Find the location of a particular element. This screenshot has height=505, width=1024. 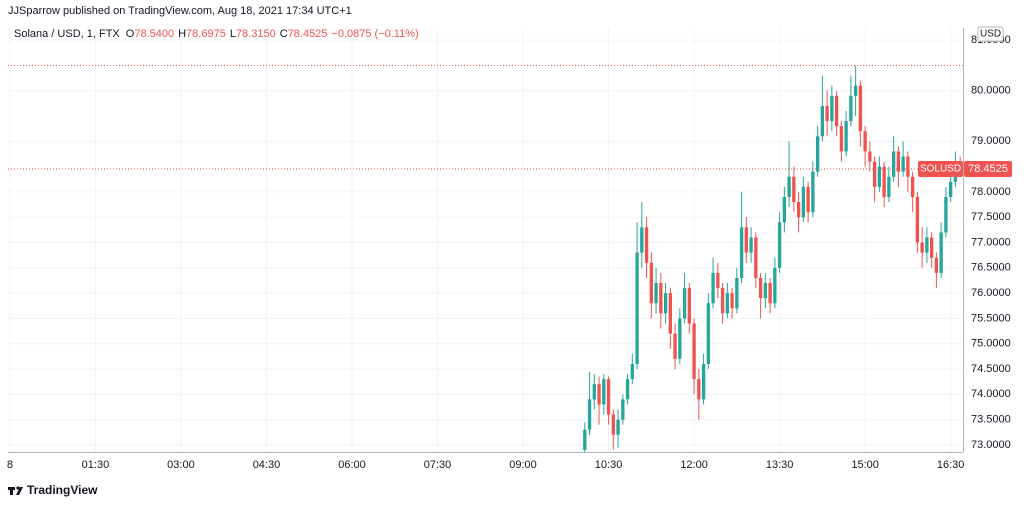

ohlc-key: C is located at coordinates (284, 34).